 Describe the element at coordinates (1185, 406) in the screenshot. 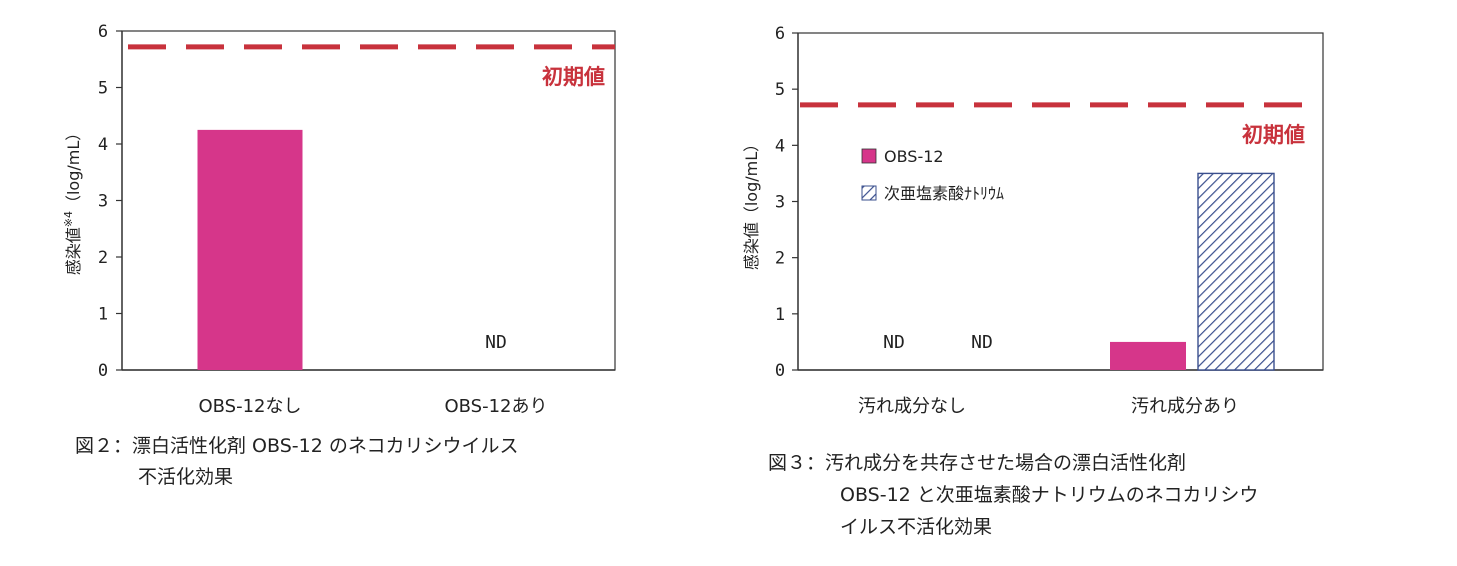

I see `fig3-category-label-1: 汚れ成分あり` at that location.